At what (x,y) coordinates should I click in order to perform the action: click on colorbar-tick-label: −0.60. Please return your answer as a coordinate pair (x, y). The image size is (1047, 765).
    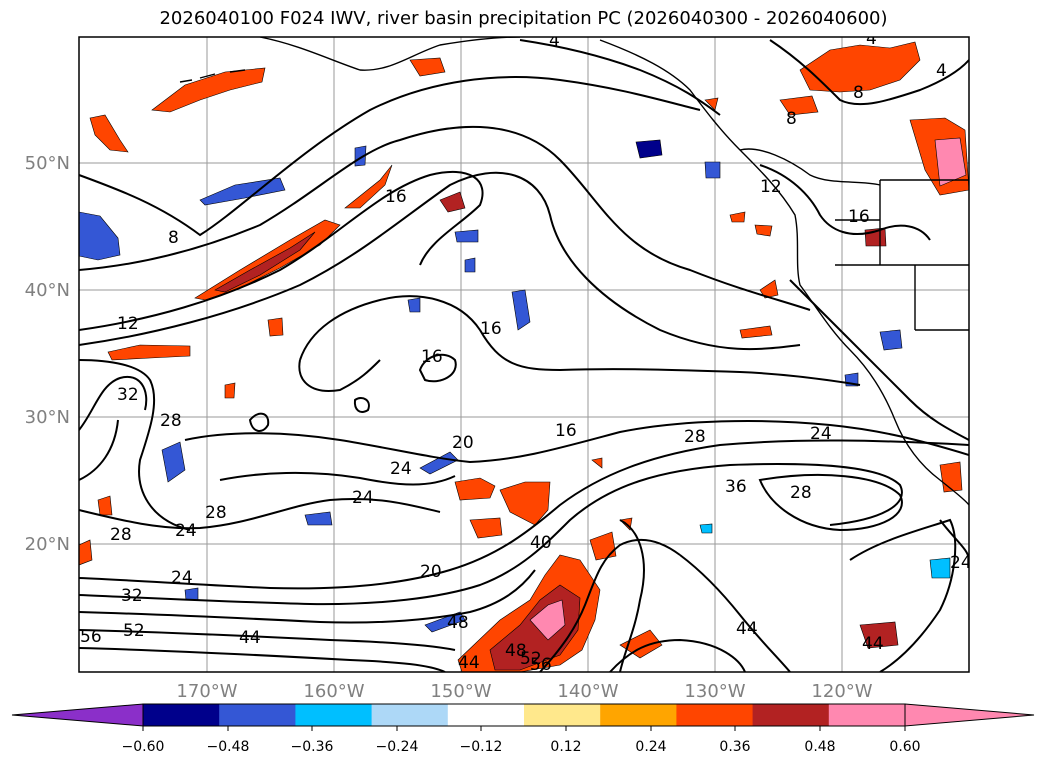
    Looking at the image, I should click on (143, 747).